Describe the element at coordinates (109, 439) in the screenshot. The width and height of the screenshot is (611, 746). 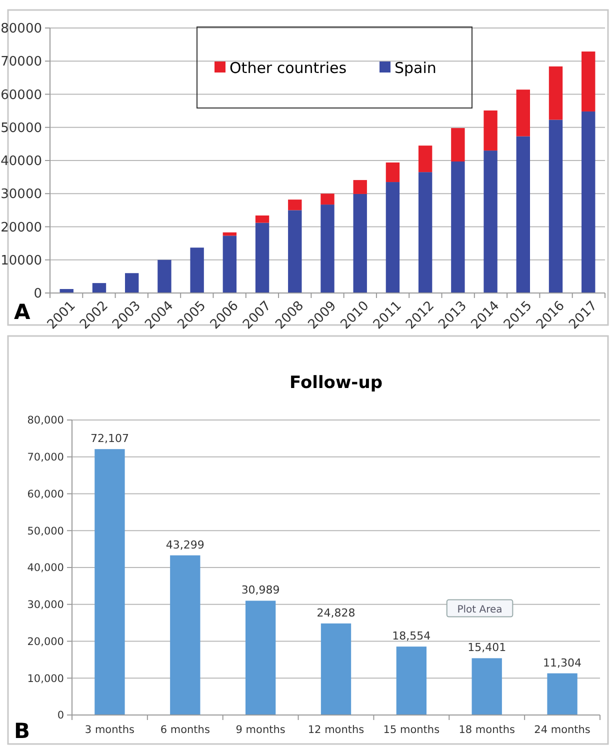
I see `data-label: 72,107` at that location.